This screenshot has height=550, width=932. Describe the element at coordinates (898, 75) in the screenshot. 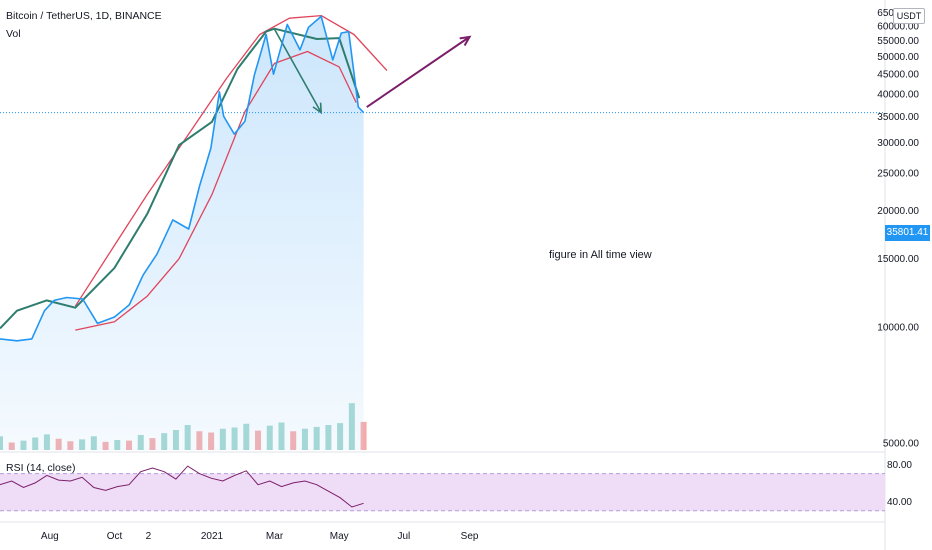

I see `price-axis-label: 45000.00` at that location.